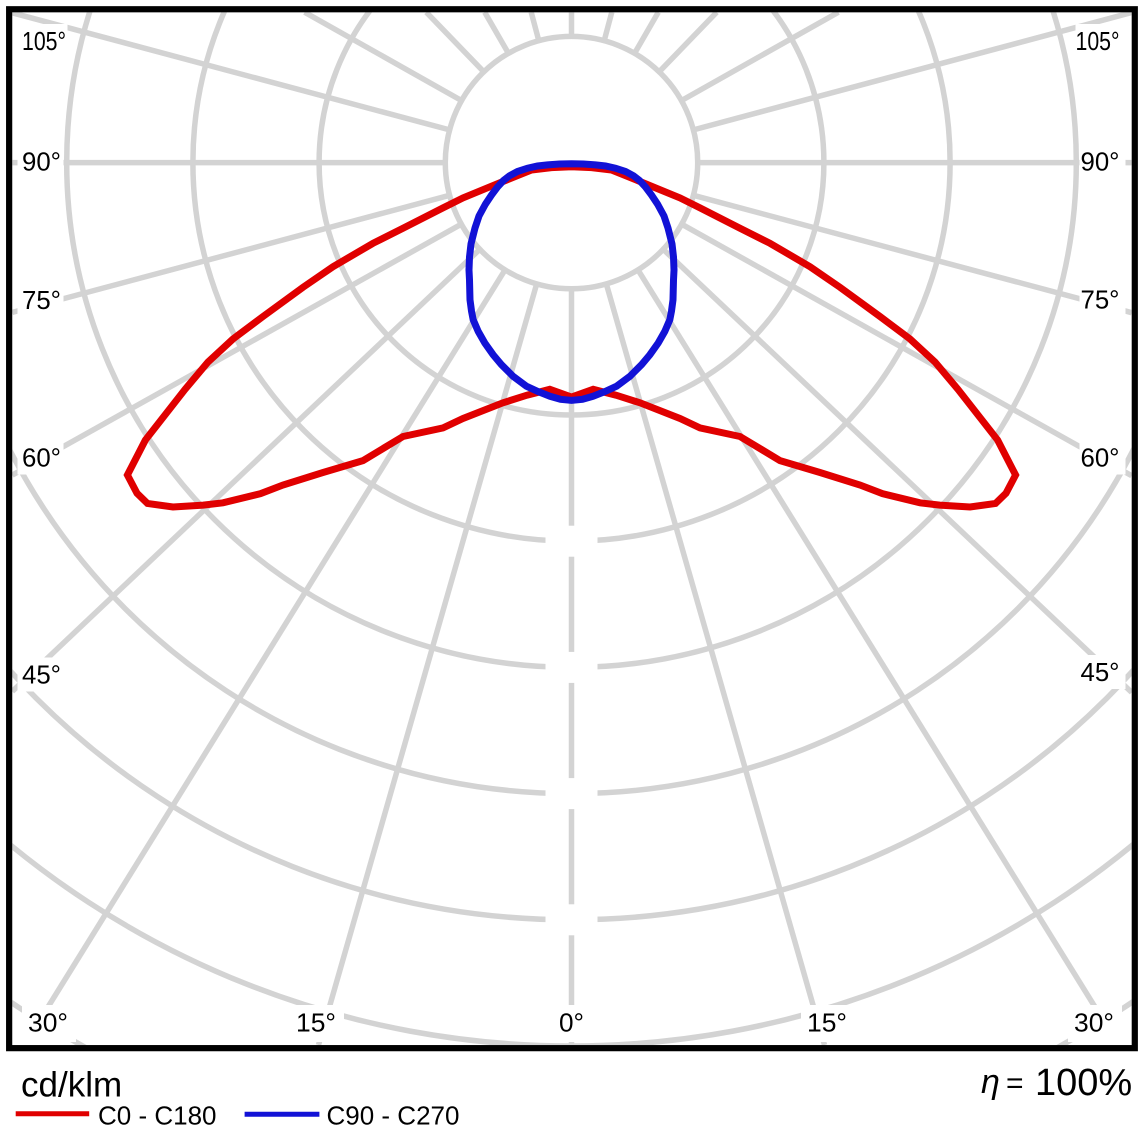  Describe the element at coordinates (393, 1116) in the screenshot. I see `svg-text: C90 - C270` at that location.